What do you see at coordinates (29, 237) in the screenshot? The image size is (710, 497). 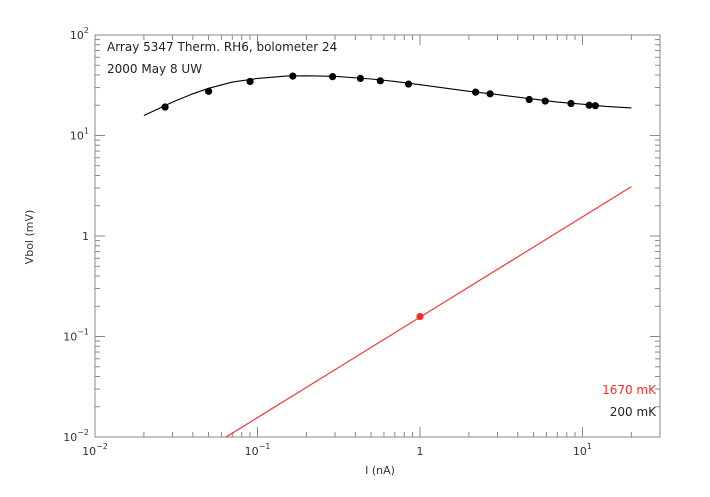 I see `y-axis-title: Vbol (mV)` at bounding box center [29, 237].